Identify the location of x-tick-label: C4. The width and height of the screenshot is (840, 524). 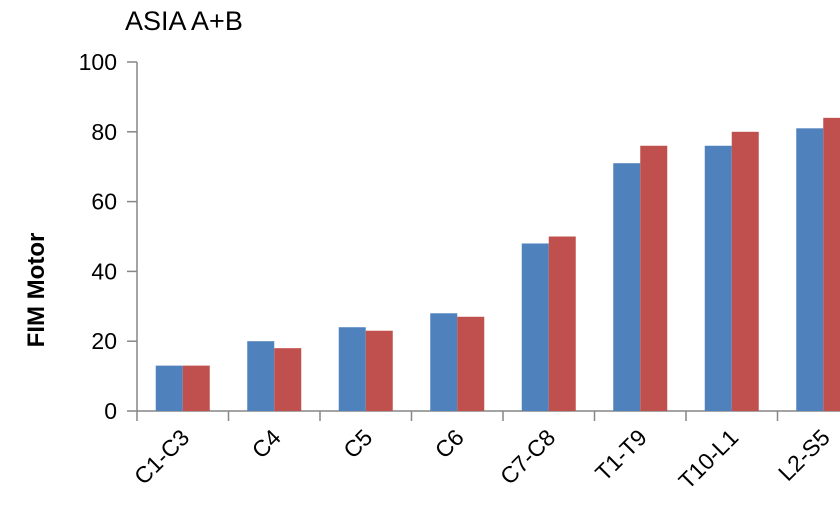
(266, 443).